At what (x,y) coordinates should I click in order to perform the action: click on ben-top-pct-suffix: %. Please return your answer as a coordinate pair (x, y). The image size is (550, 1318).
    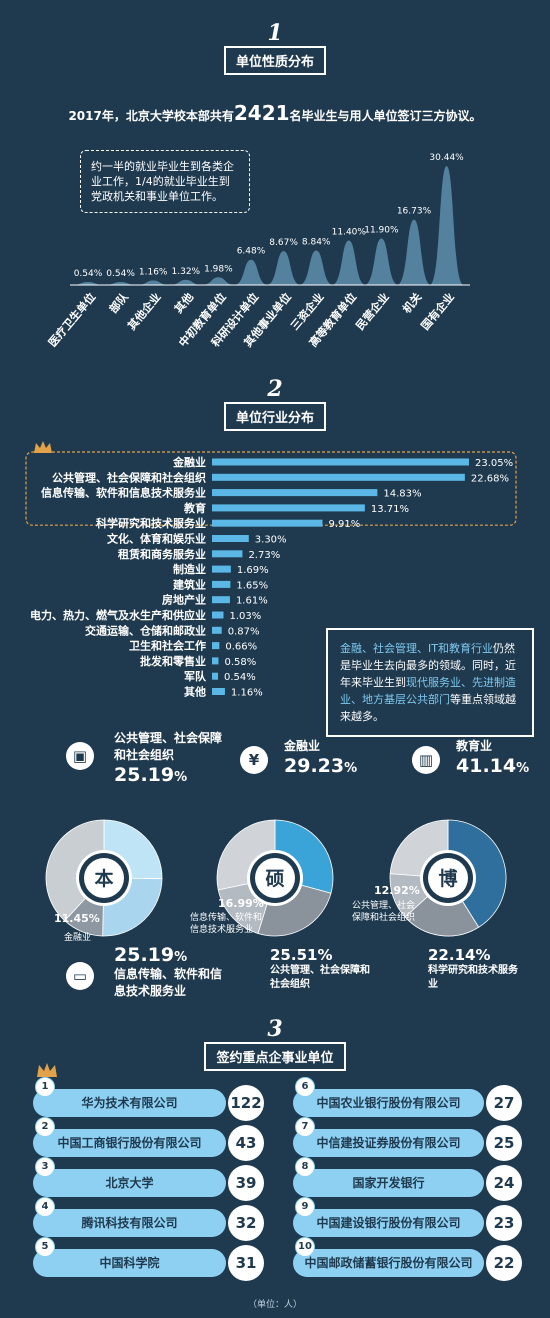
    Looking at the image, I should click on (181, 777).